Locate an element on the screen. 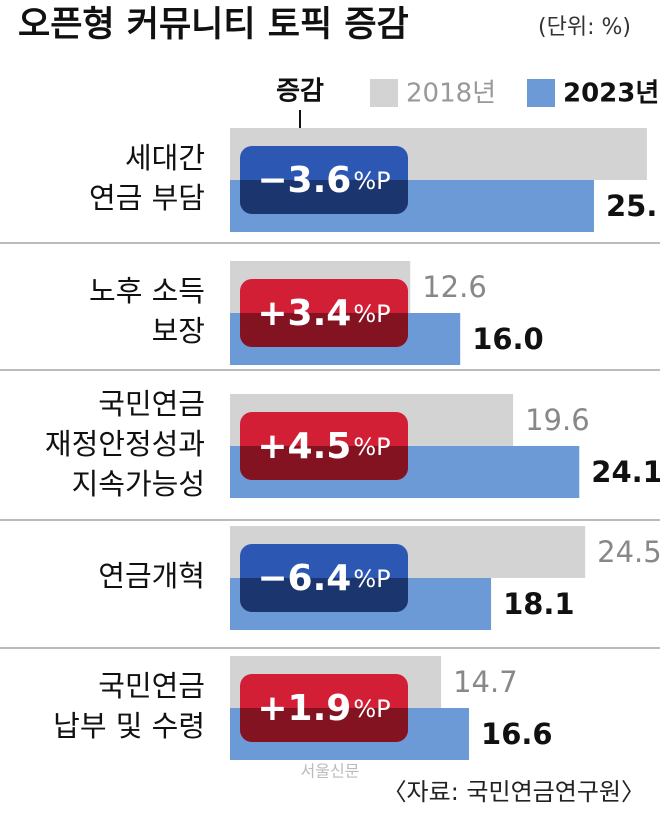 This screenshot has height=815, width=660. value-label: 25.1 is located at coordinates (633, 206).